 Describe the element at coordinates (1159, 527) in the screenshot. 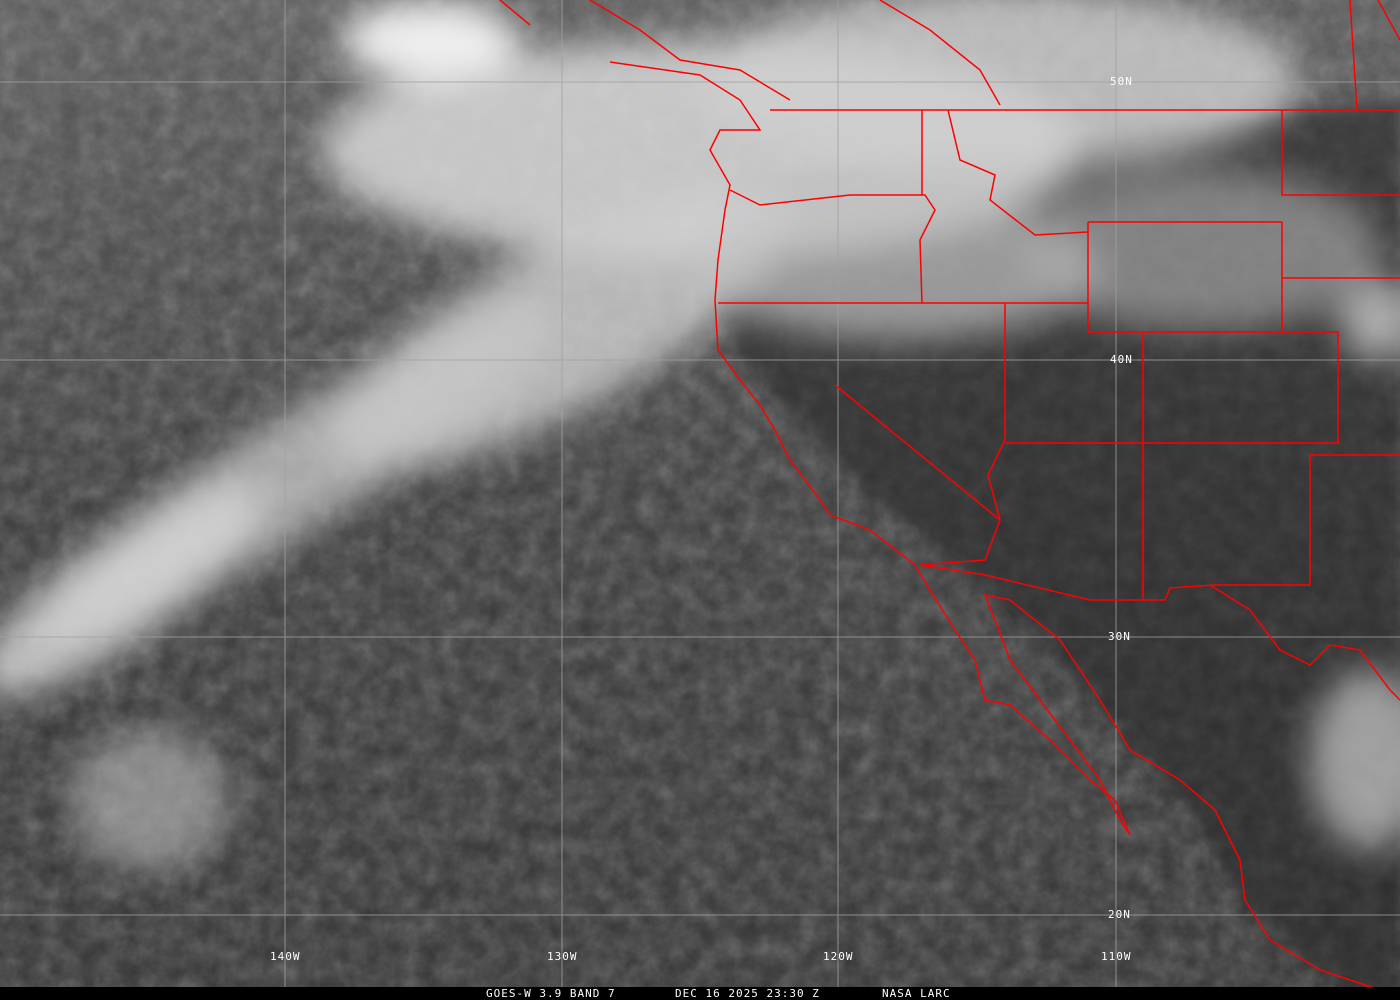

I see `us-mexico-border` at that location.